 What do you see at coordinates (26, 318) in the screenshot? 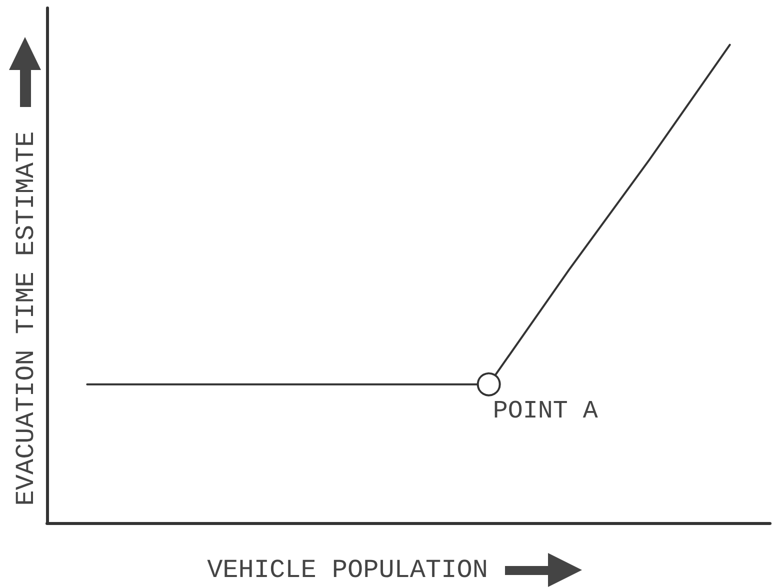
I see `y-axis-title: EVACUATION TIME ESTIMATE` at bounding box center [26, 318].